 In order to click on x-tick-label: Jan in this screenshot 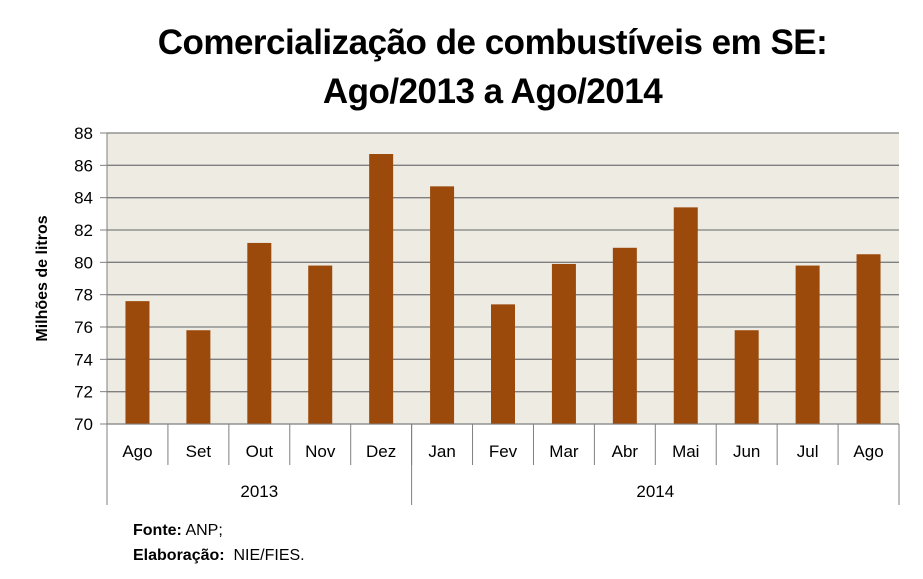, I will do `click(441, 451)`.